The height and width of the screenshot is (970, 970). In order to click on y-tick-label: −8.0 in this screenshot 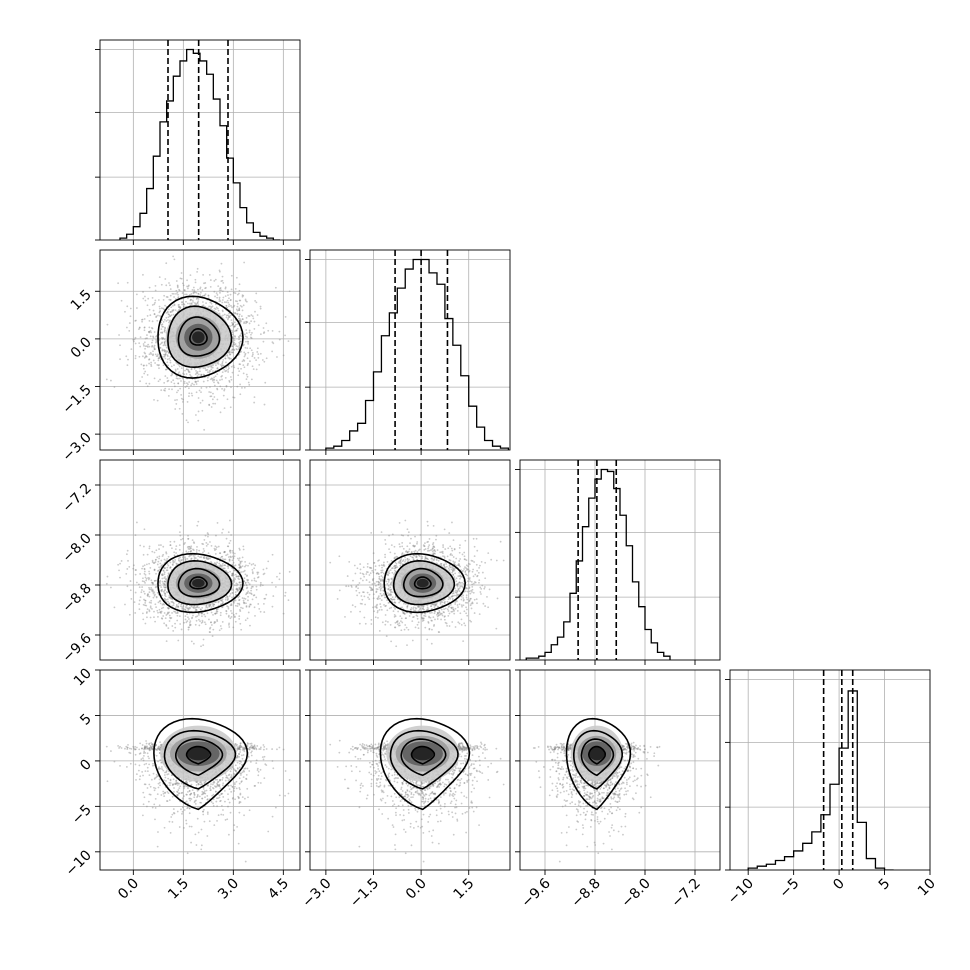, I will do `click(76, 548)`.